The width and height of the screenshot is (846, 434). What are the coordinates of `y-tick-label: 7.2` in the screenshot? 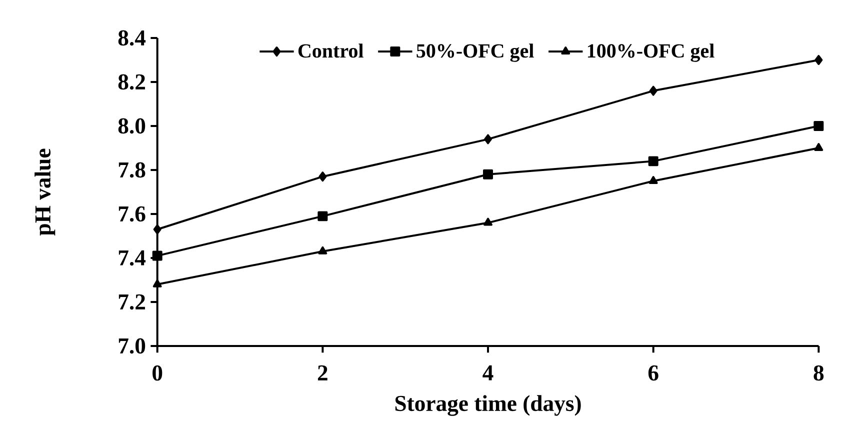 It's located at (131, 302).